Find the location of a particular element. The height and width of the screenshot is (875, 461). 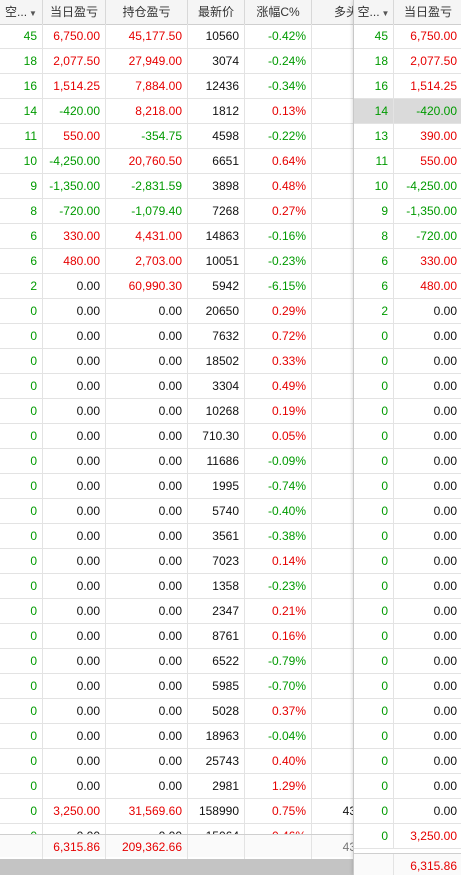

table-row: 0 0.00 0.00 2981 1.29% is located at coordinates (180, 786).